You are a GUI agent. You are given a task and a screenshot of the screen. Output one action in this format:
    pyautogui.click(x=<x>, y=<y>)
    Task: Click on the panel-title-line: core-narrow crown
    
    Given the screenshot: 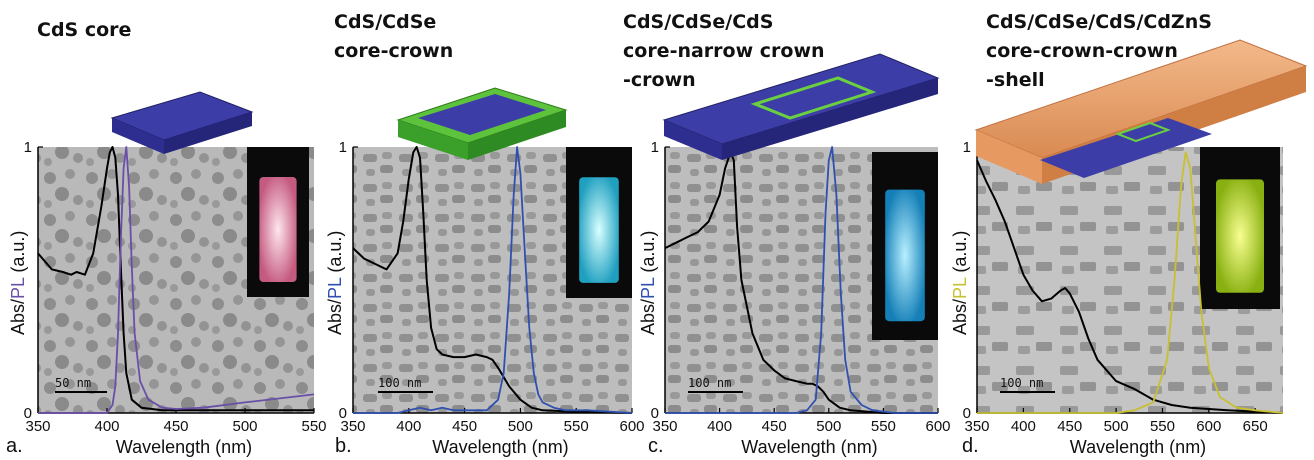 What is the action you would take?
    pyautogui.click(x=724, y=51)
    